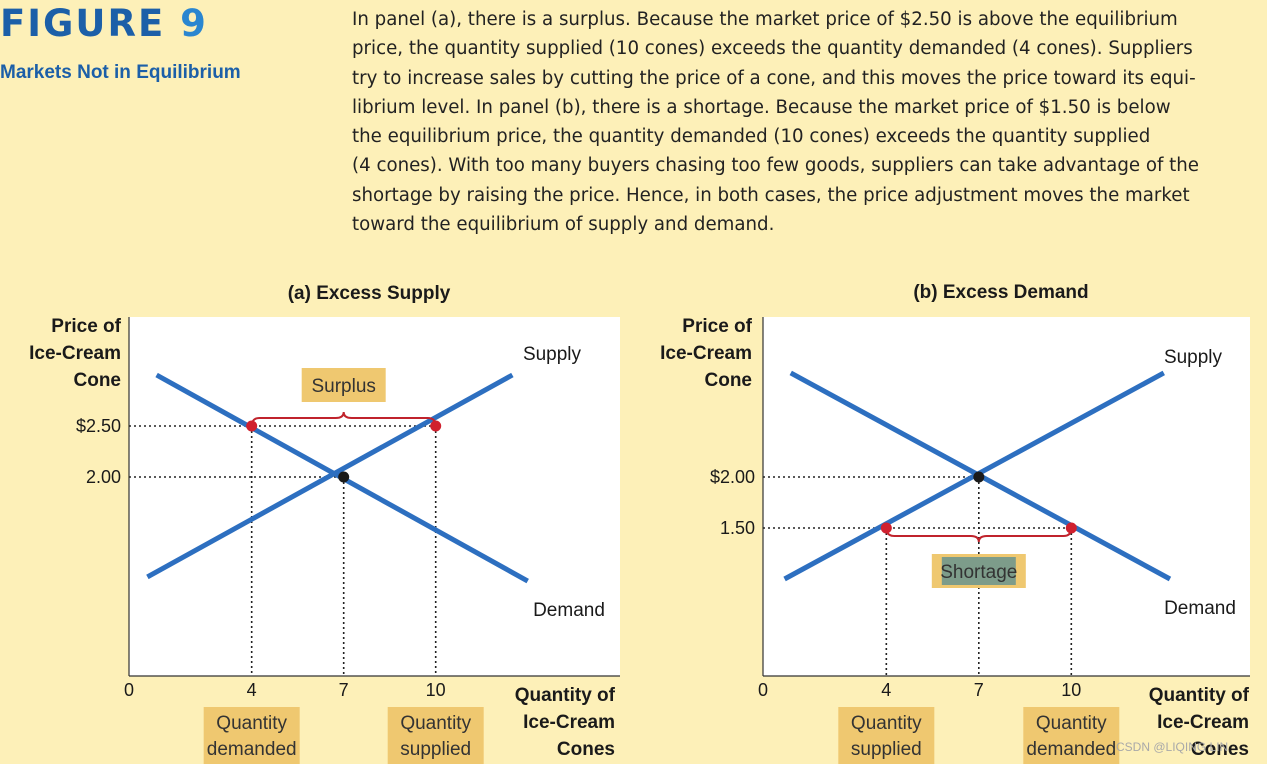 This screenshot has height=764, width=1267. What do you see at coordinates (120, 72) in the screenshot?
I see `figure-subtitle: Markets Not in Equilibrium` at bounding box center [120, 72].